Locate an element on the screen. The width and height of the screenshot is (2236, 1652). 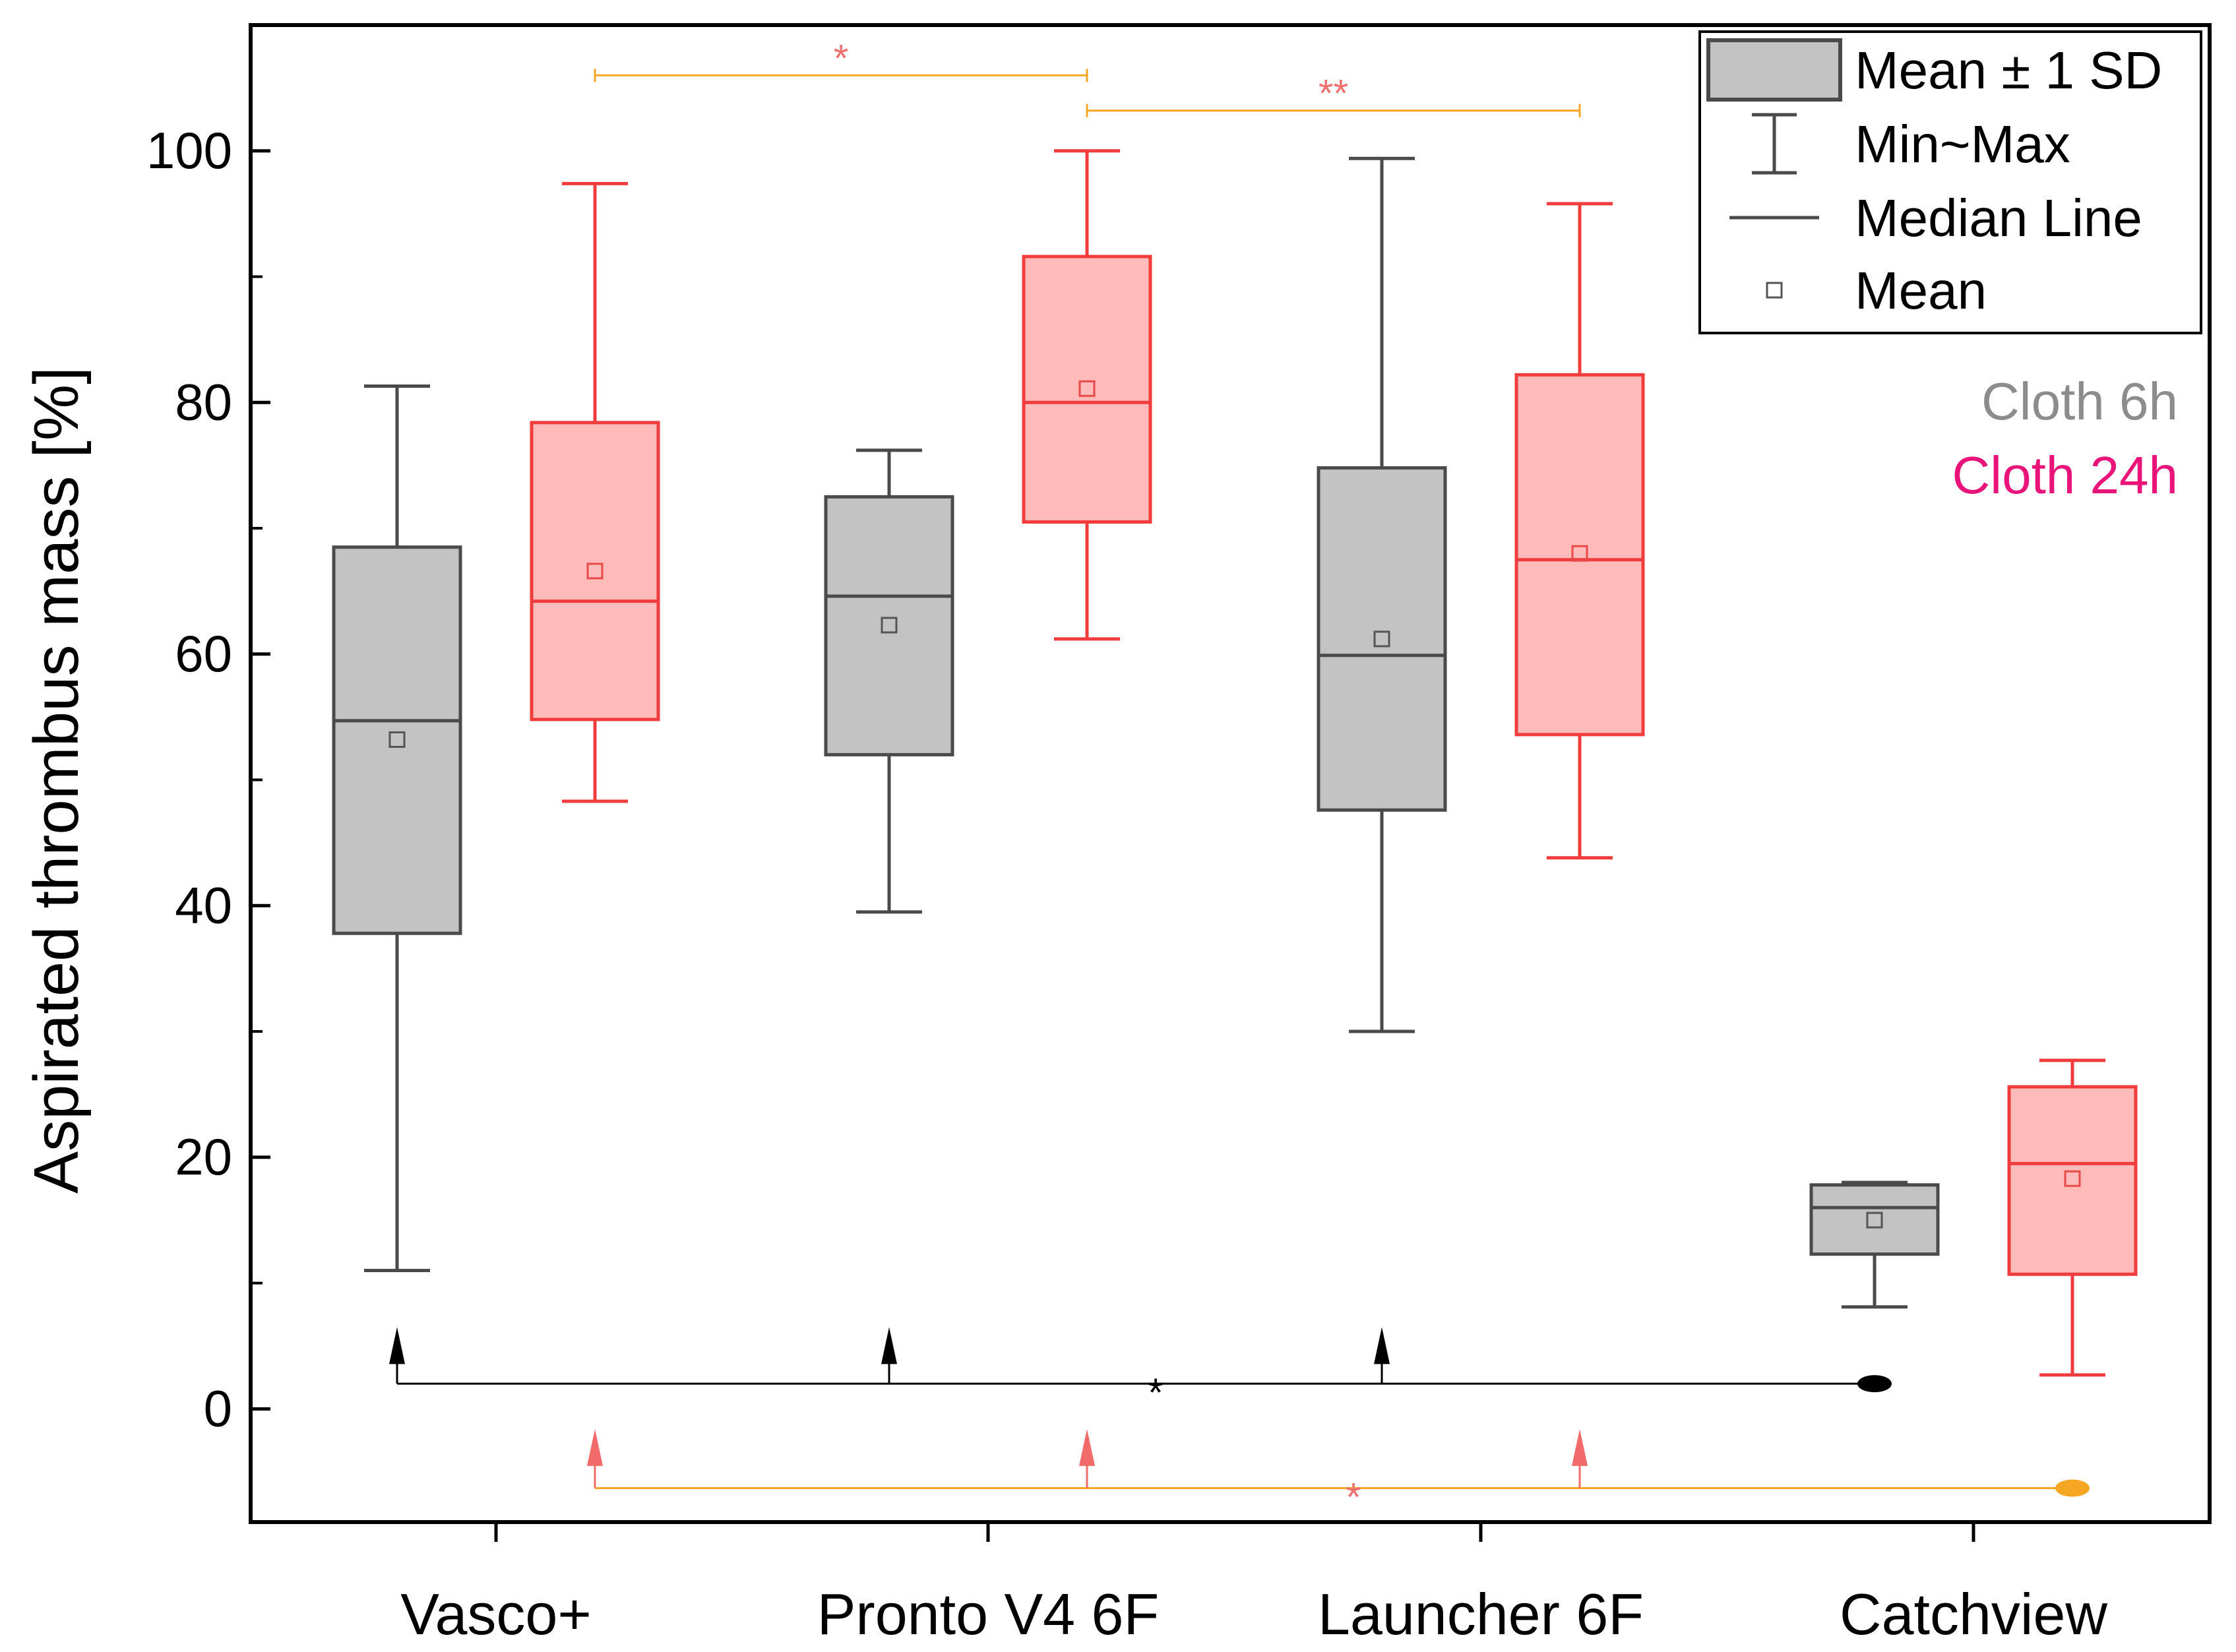
x-tick-label: Catchview is located at coordinates (1973, 1614).